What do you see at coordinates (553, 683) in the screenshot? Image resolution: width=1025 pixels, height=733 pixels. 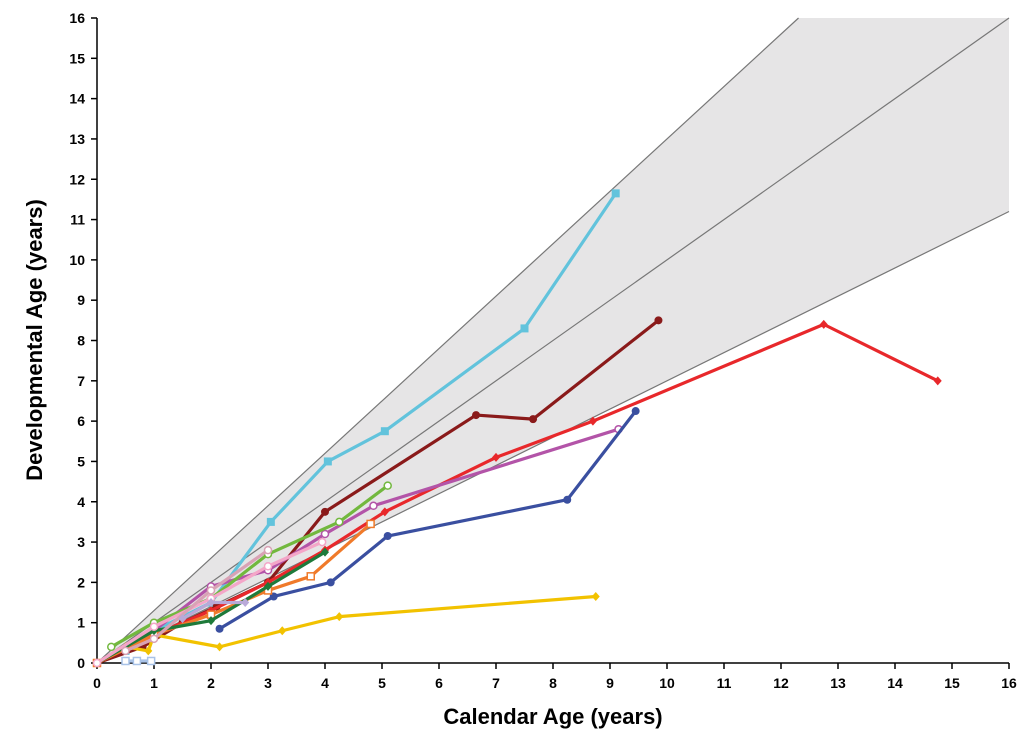 I see `x-tick-label-8: 8` at bounding box center [553, 683].